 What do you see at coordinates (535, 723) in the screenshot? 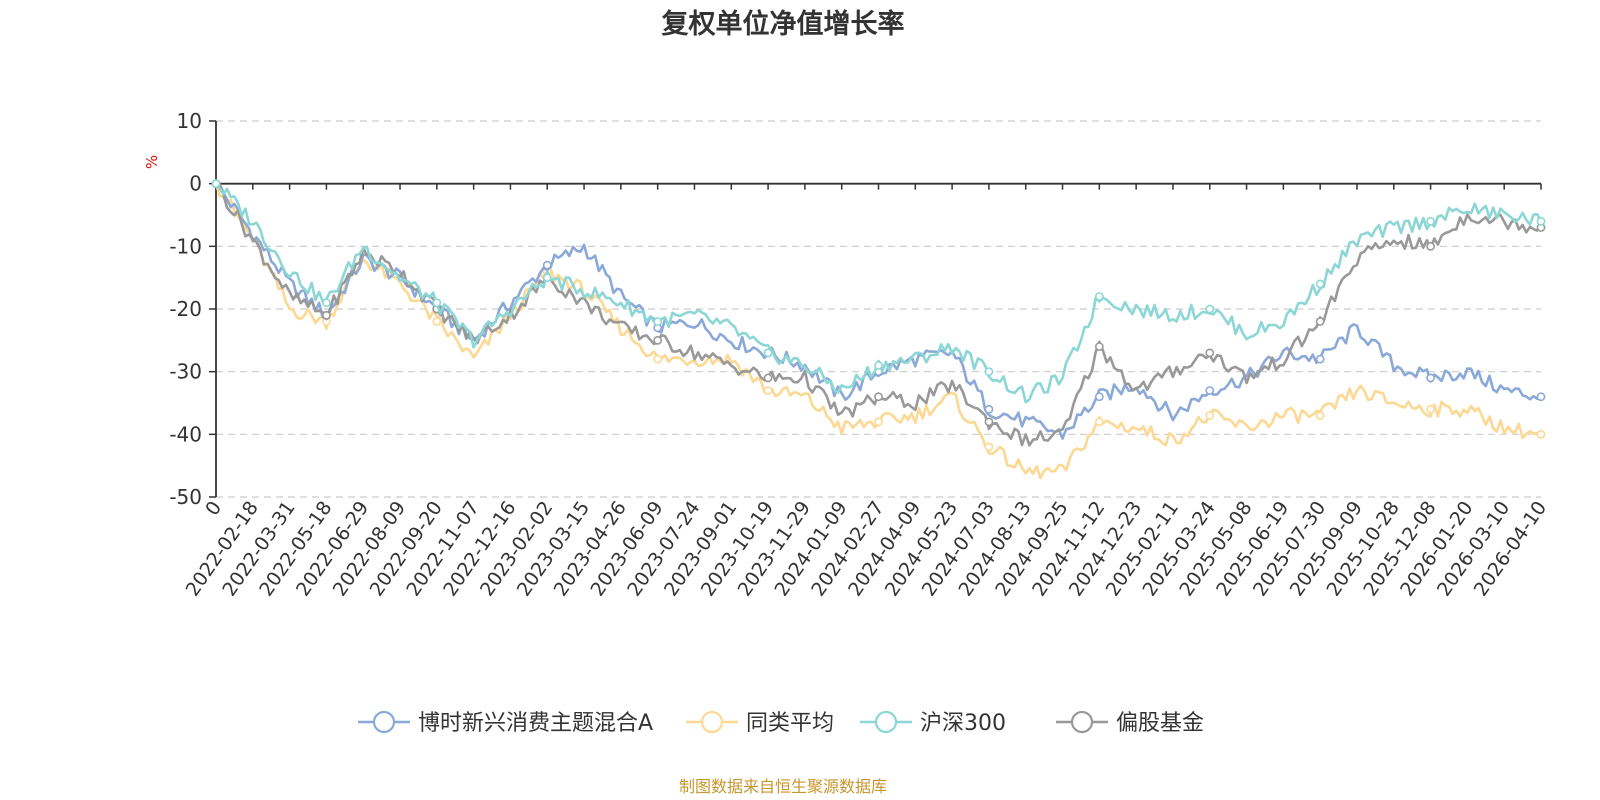
I see `legend-label-0: 博时新兴消费主题混合A` at bounding box center [535, 723].